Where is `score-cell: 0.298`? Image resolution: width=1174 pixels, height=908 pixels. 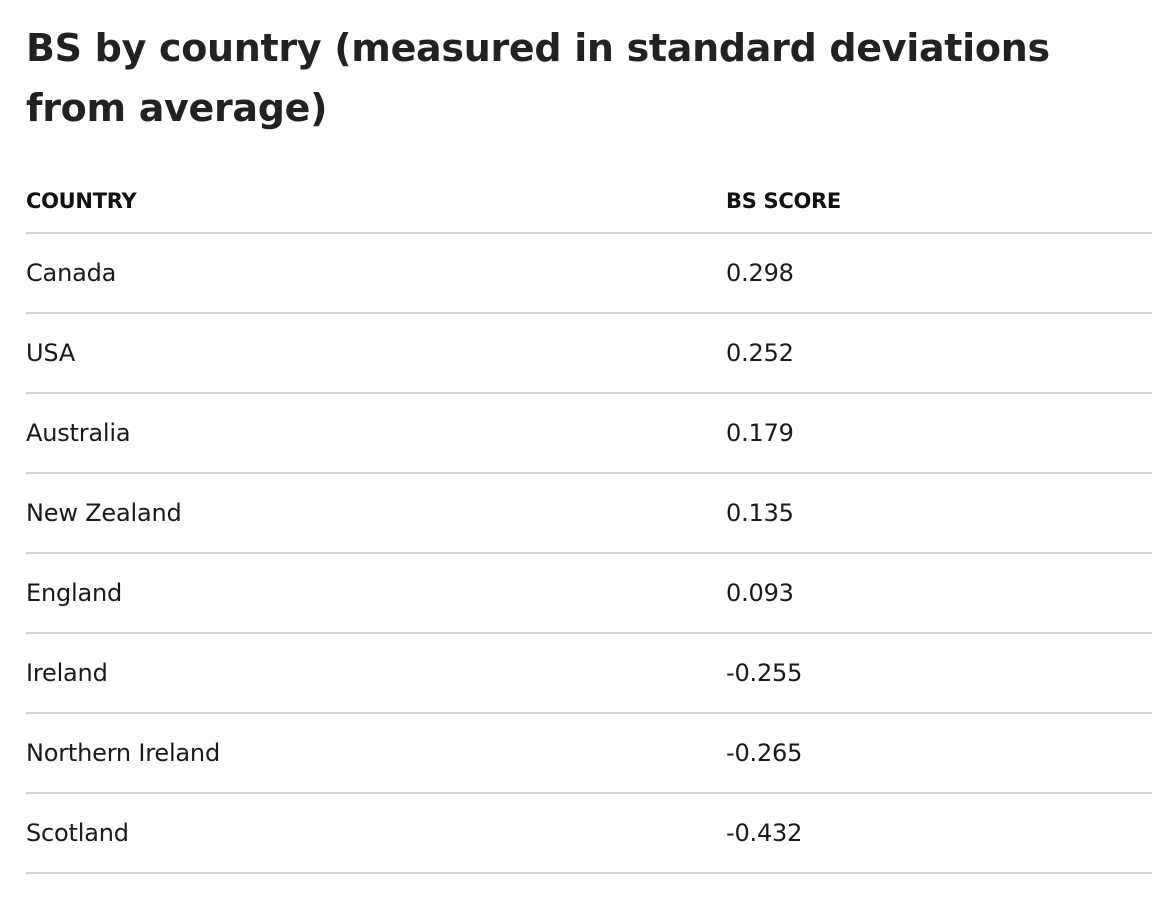
score-cell: 0.298 is located at coordinates (939, 273).